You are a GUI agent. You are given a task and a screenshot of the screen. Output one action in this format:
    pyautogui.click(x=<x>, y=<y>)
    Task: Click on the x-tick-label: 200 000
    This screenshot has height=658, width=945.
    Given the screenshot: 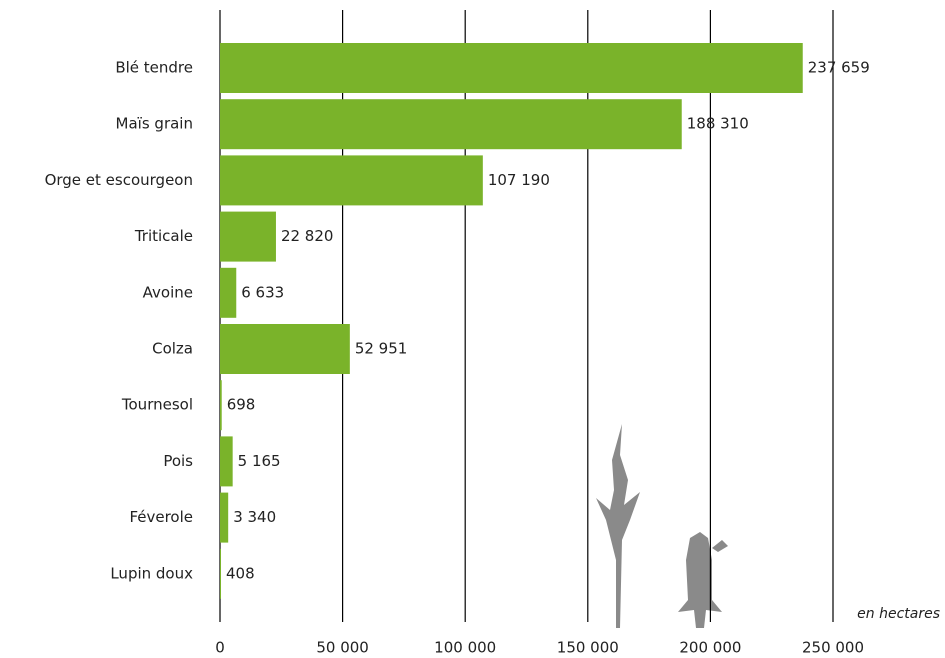 What is the action you would take?
    pyautogui.click(x=710, y=648)
    